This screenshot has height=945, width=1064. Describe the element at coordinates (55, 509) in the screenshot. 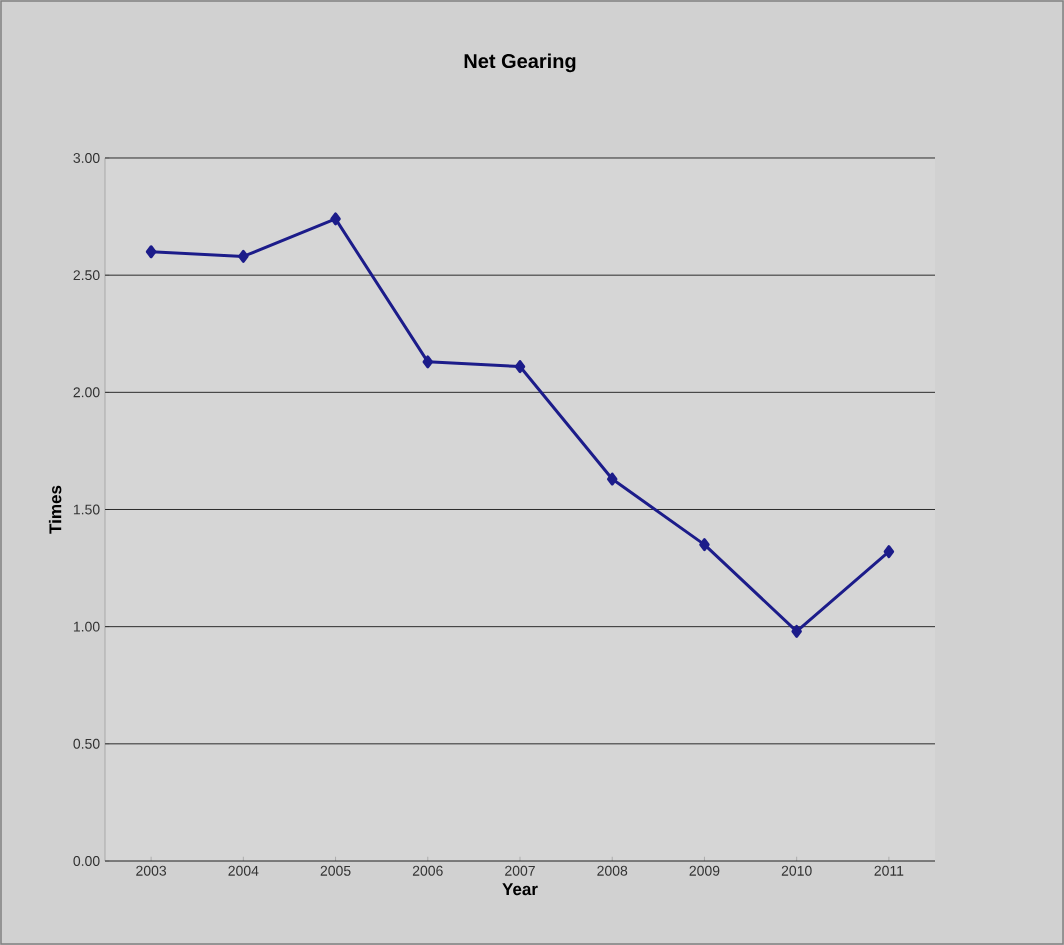

I see `y-axis-title: Times` at that location.